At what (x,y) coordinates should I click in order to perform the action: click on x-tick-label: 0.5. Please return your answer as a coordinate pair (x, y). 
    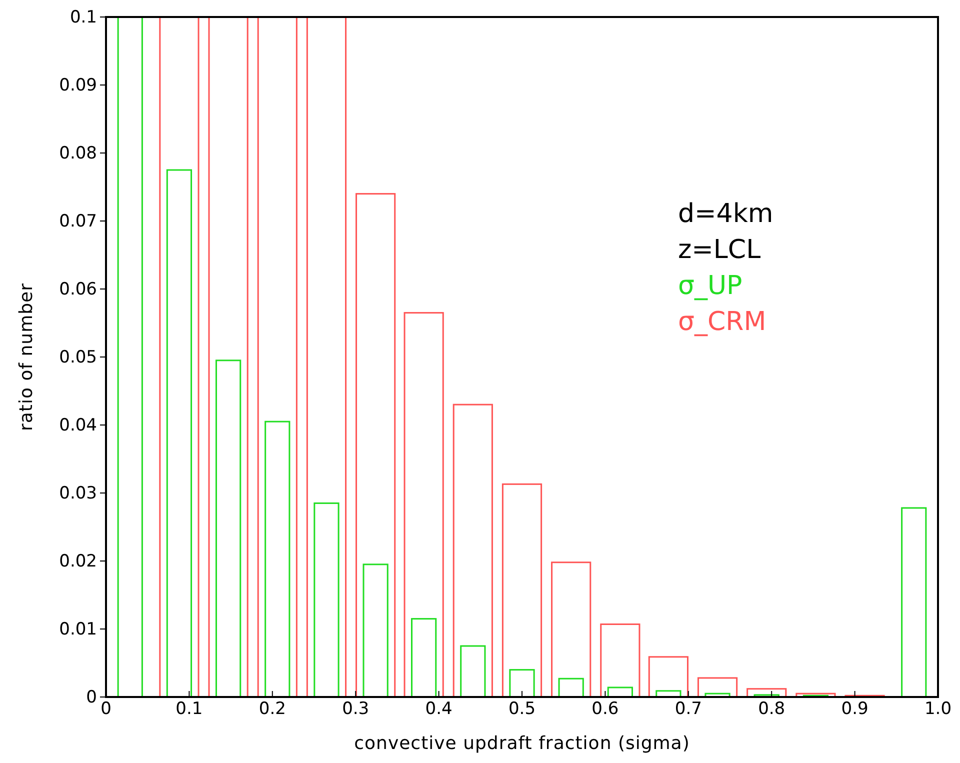
    Looking at the image, I should click on (522, 709).